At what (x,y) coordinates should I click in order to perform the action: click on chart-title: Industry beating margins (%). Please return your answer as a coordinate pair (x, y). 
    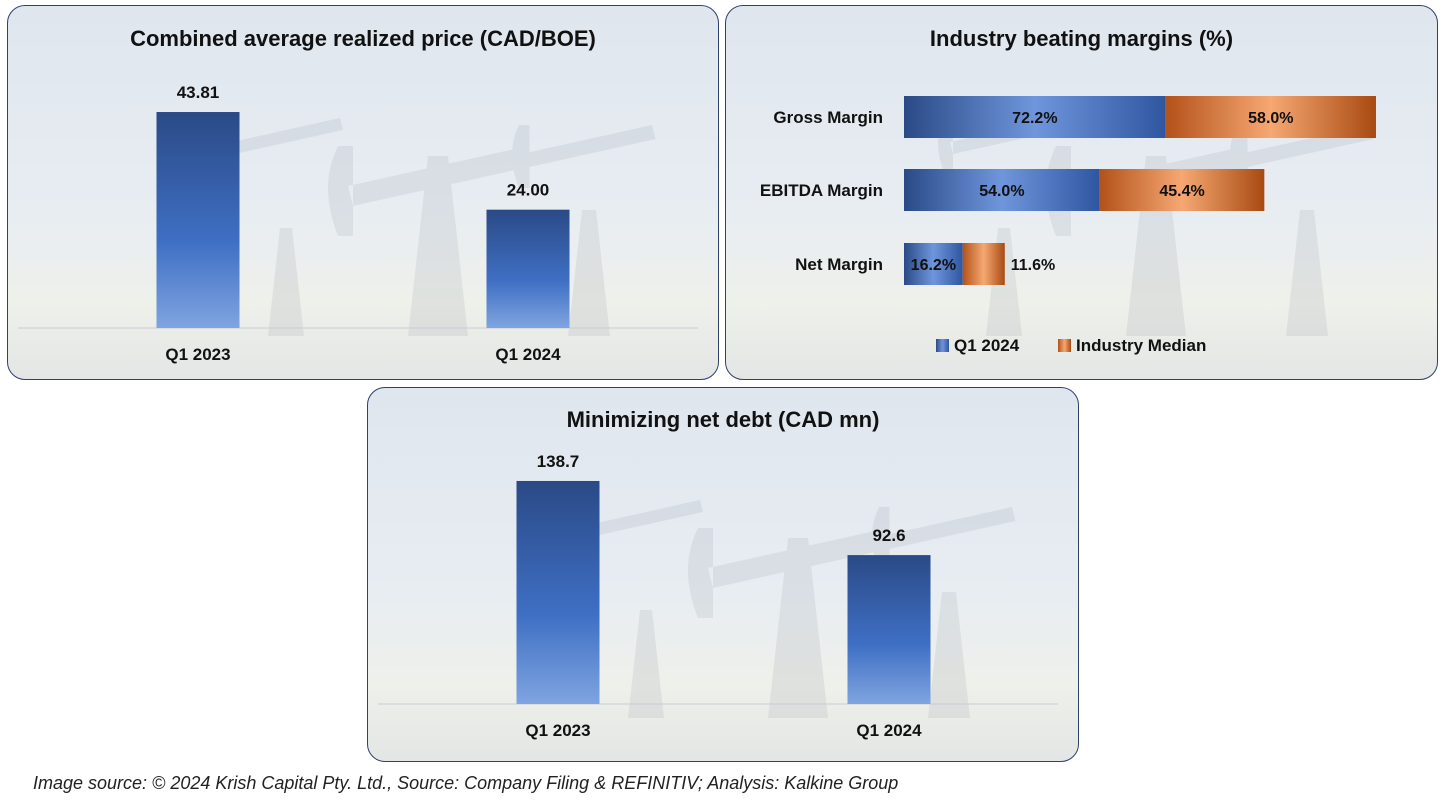
    Looking at the image, I should click on (1081, 38).